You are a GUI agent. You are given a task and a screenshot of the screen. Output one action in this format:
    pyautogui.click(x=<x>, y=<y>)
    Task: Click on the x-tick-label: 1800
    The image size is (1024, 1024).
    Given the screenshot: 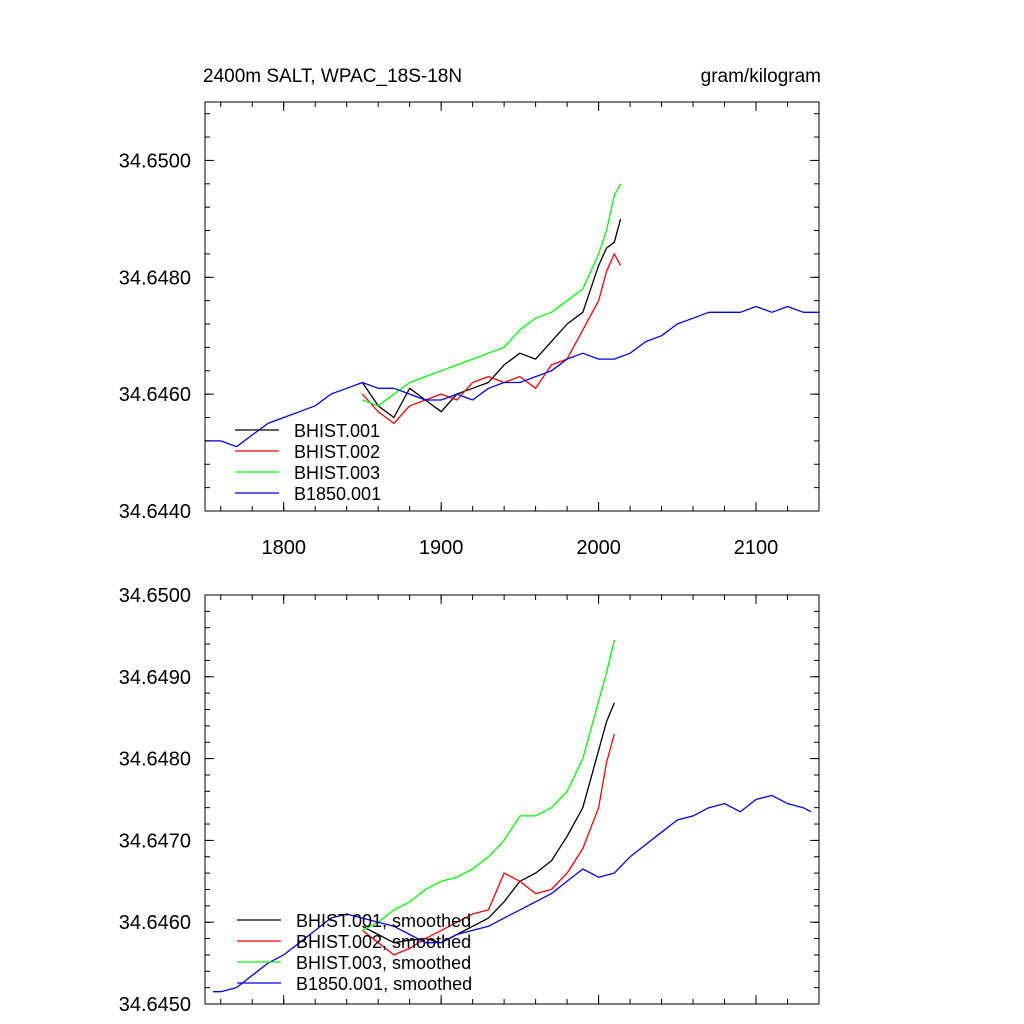 What is the action you would take?
    pyautogui.click(x=283, y=548)
    